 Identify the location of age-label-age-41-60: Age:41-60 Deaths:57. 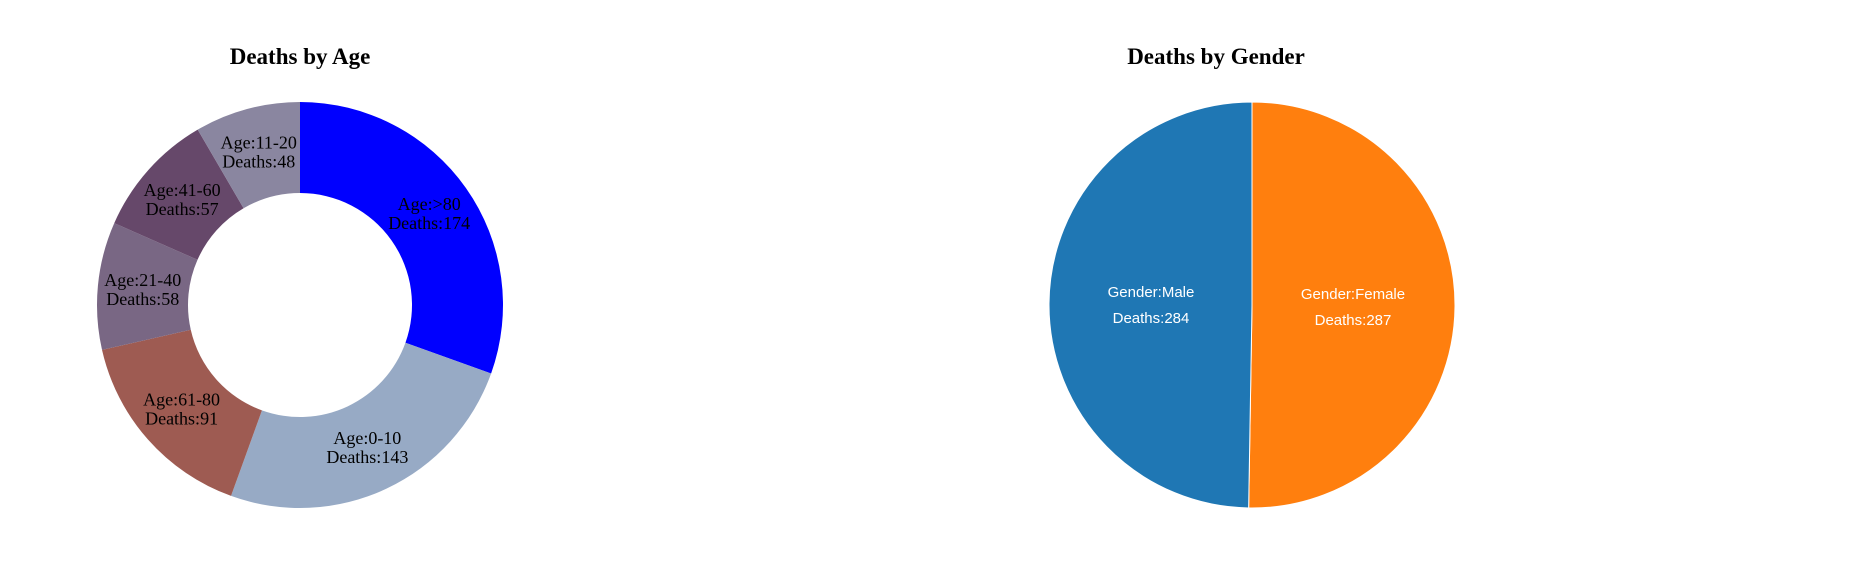
(182, 199).